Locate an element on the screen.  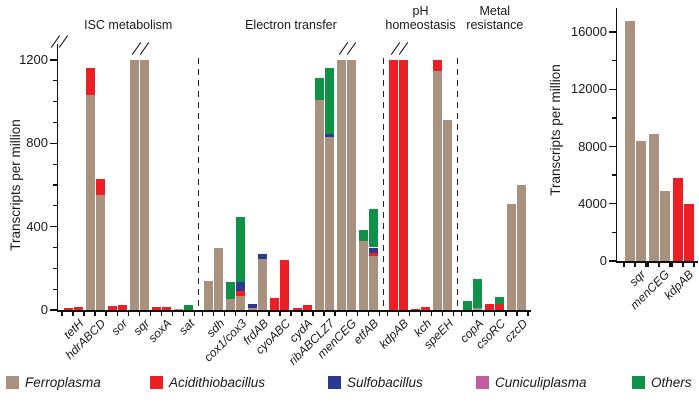
group-header-line: ISC metabolism is located at coordinates (128, 25).